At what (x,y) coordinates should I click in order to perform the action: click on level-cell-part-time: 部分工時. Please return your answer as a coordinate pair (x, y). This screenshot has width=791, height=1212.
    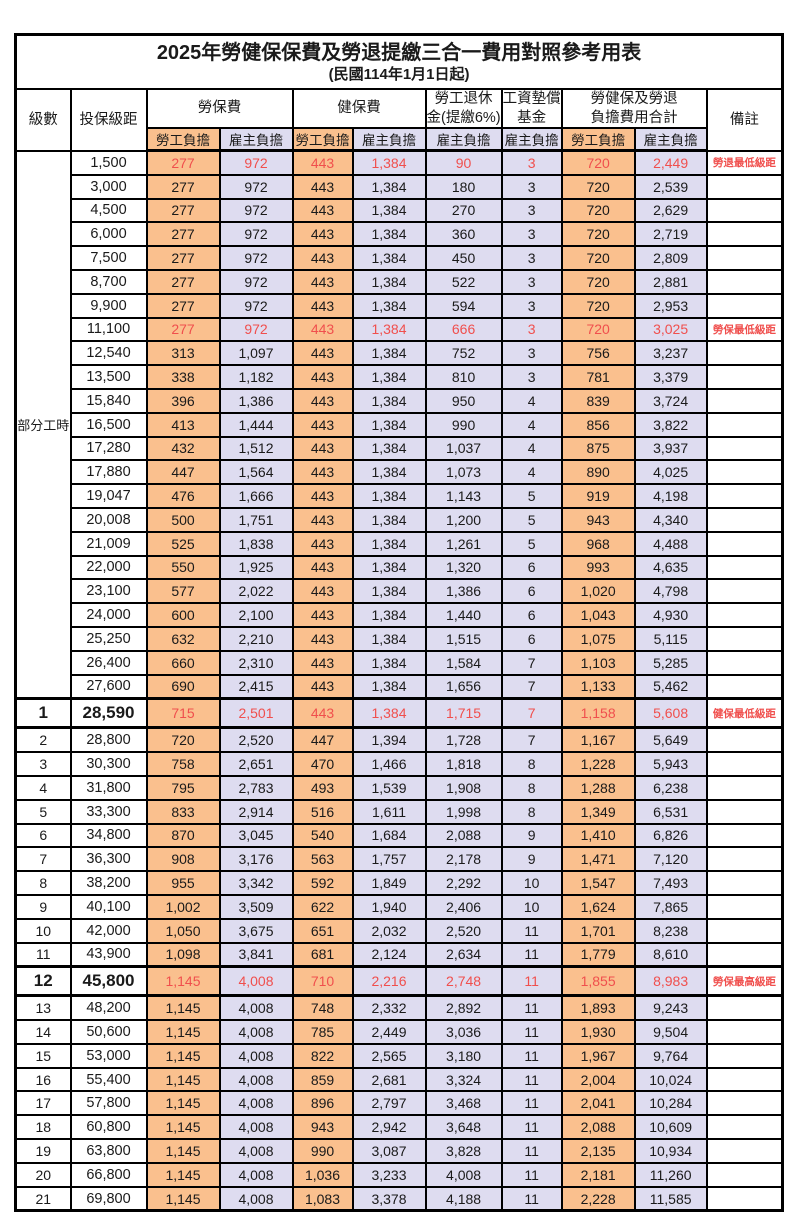
    Looking at the image, I should click on (43, 424).